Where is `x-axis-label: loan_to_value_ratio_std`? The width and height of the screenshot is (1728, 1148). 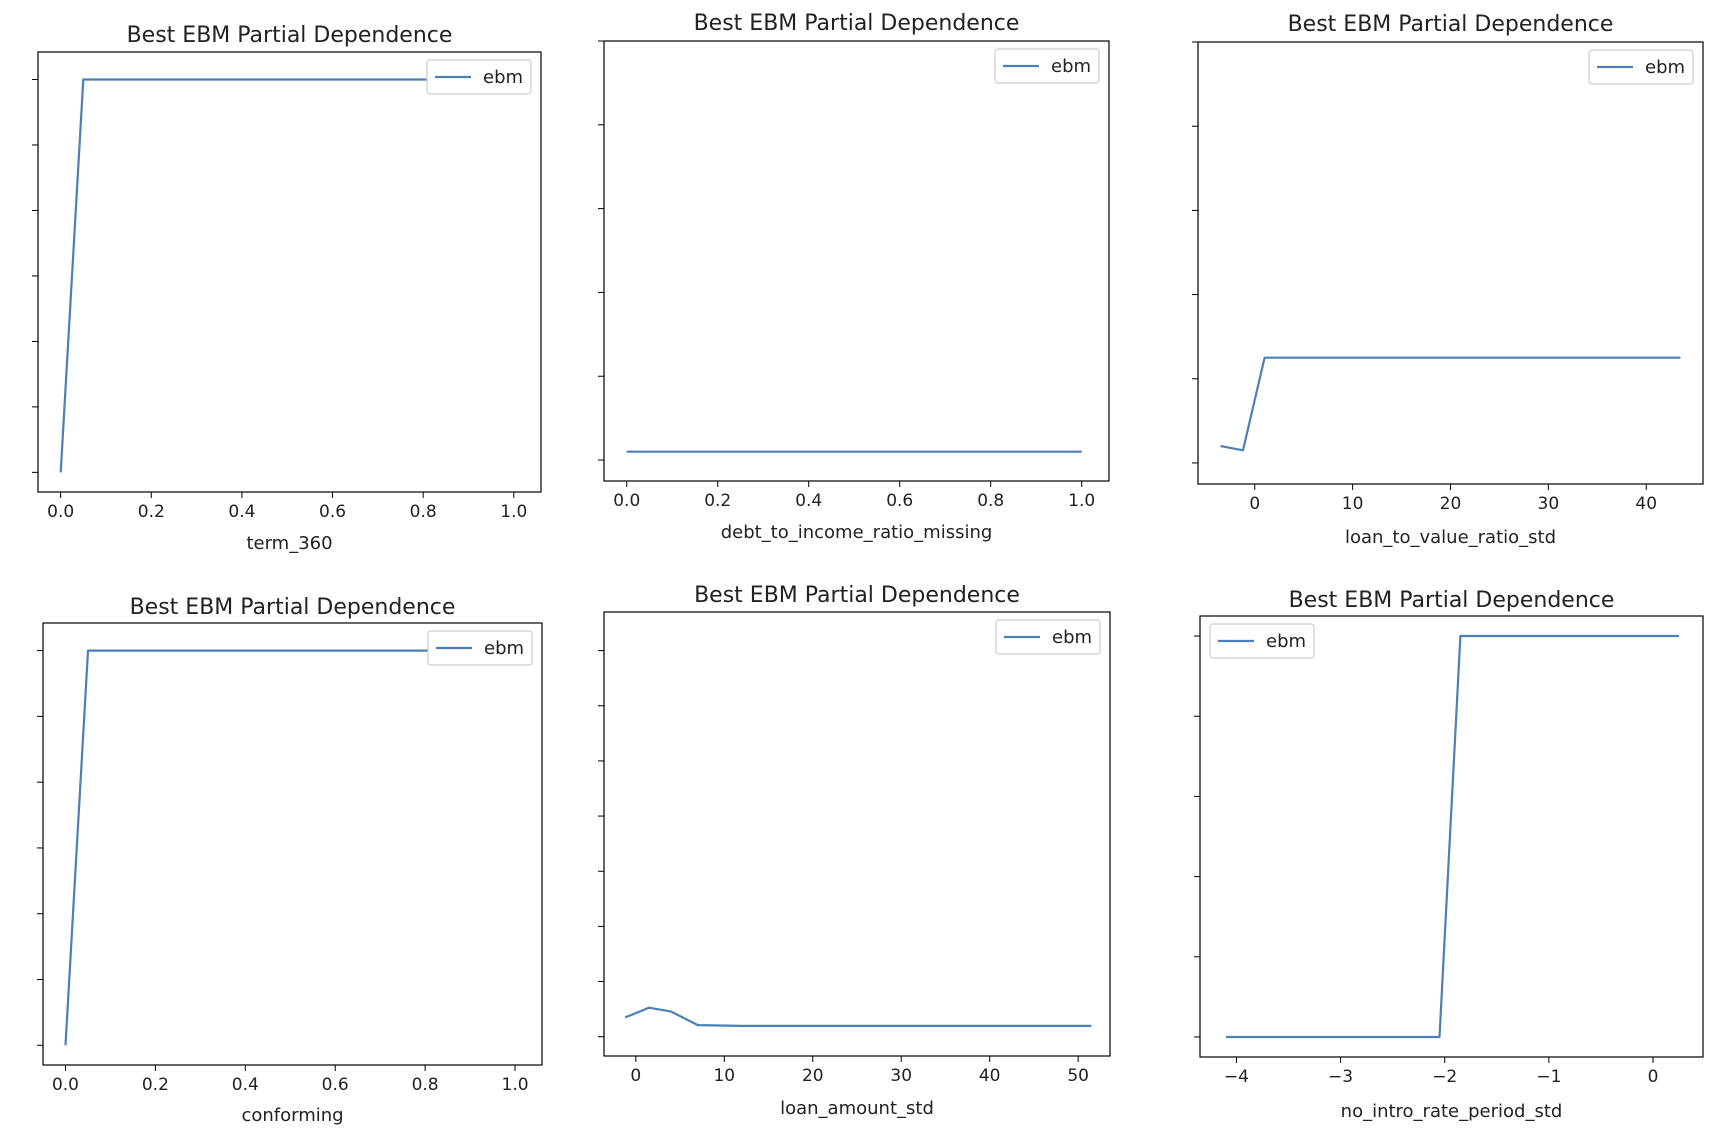
x-axis-label: loan_to_value_ratio_std is located at coordinates (1450, 537).